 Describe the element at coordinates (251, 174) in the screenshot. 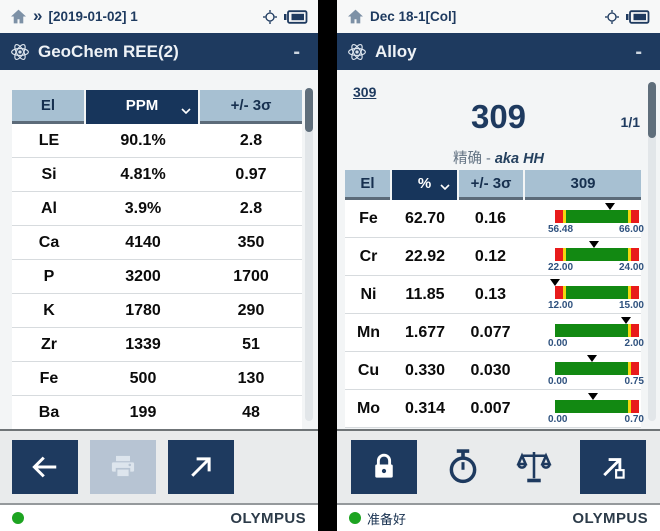

I see `element-sigma: 0.97` at that location.